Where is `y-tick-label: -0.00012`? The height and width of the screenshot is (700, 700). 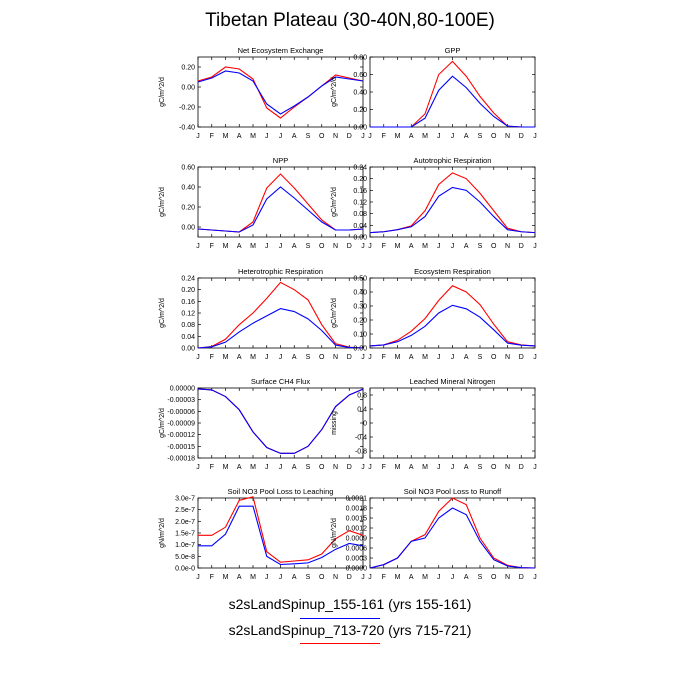
y-tick-label: -0.00012 is located at coordinates (181, 435).